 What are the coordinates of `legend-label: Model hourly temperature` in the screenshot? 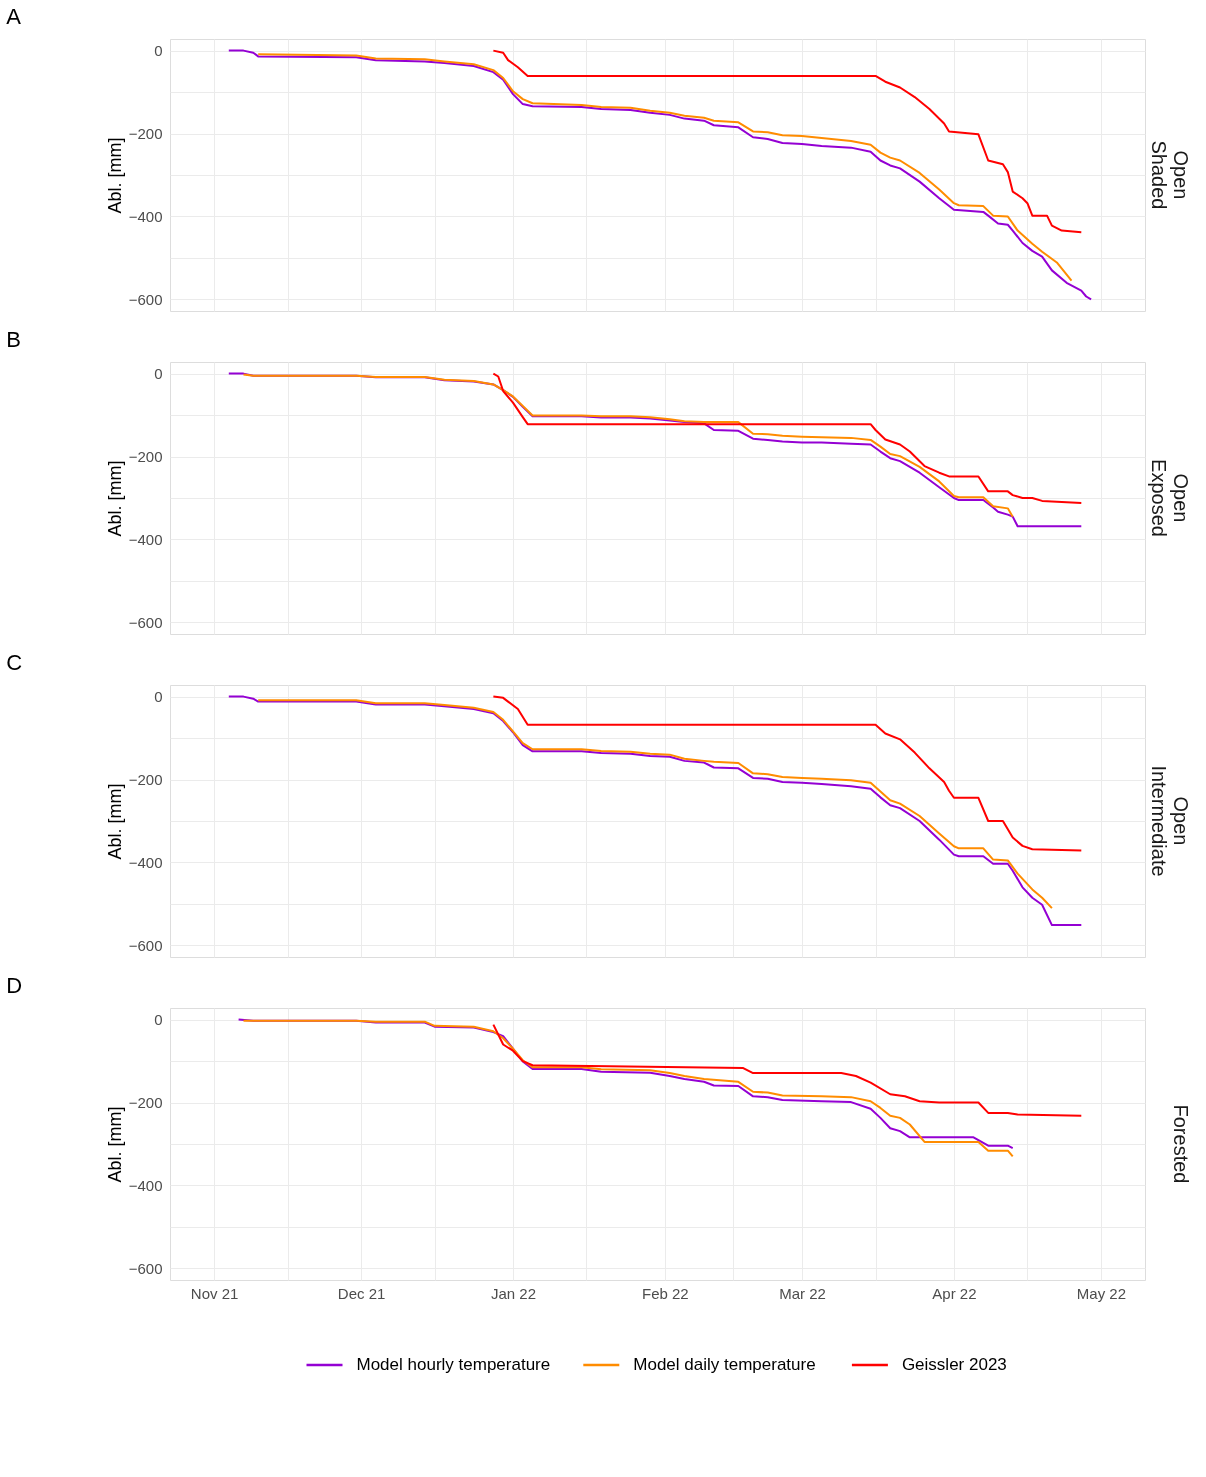 It's located at (453, 1364).